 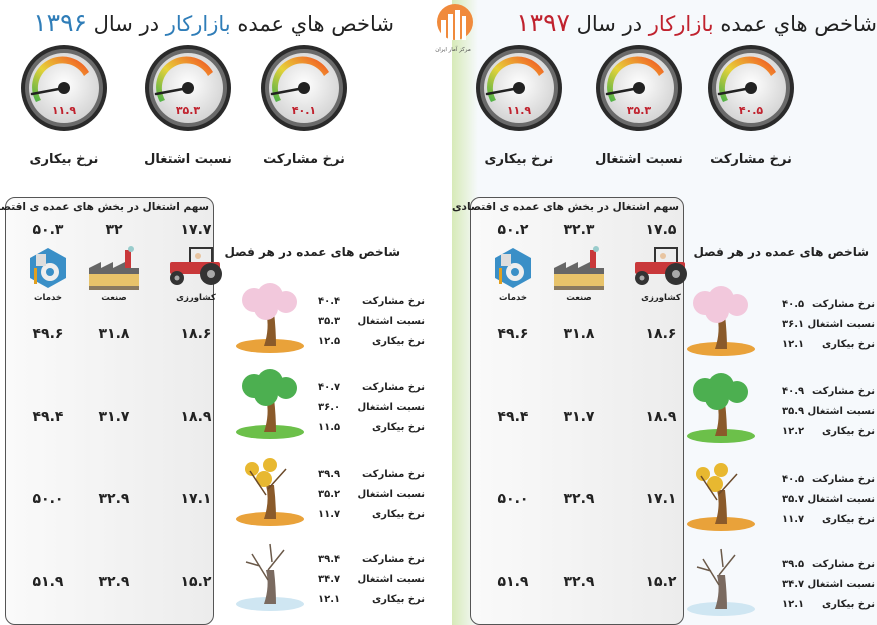 What do you see at coordinates (304, 159) in the screenshot?
I see `gauge-label: نرخ مشارکت` at bounding box center [304, 159].